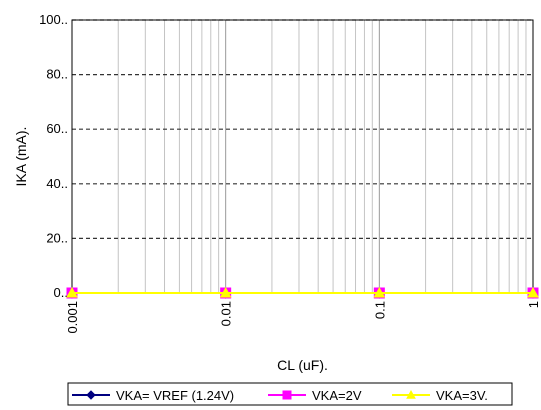  What do you see at coordinates (53, 156) in the screenshot?
I see `y-axis-ticks: 0.. 20.. 40.. 60.. 80.. 100..` at bounding box center [53, 156].